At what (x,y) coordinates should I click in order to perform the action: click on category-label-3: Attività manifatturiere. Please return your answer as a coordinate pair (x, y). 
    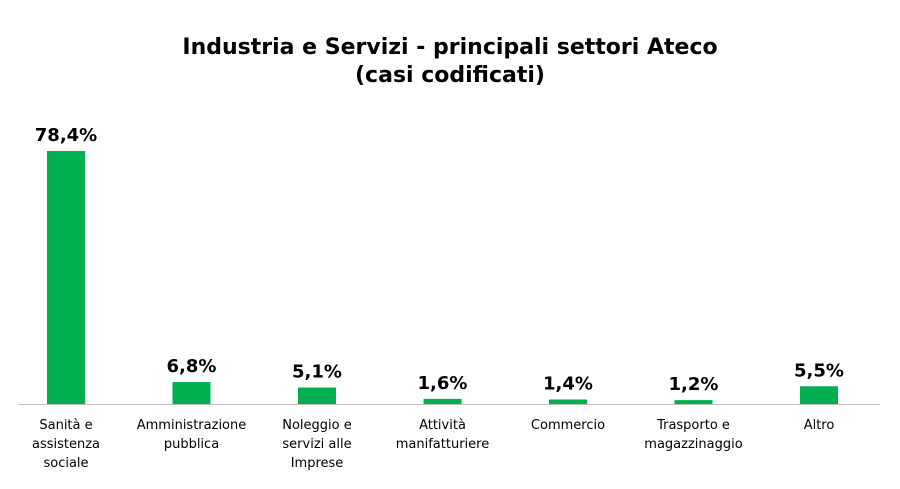
    Looking at the image, I should click on (442, 435).